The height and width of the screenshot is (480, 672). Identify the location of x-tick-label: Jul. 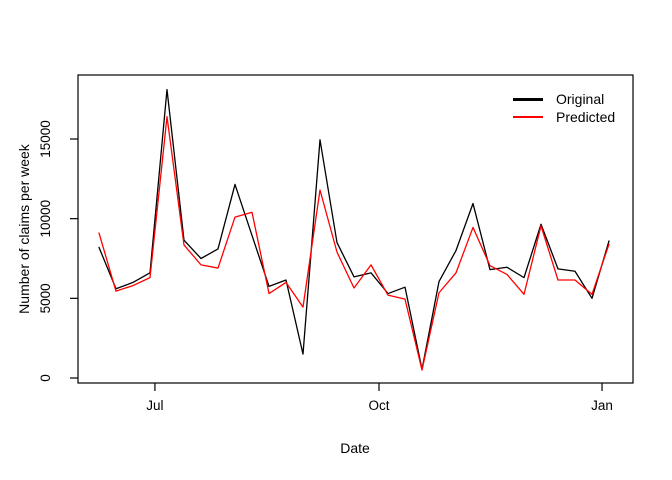
(154, 405).